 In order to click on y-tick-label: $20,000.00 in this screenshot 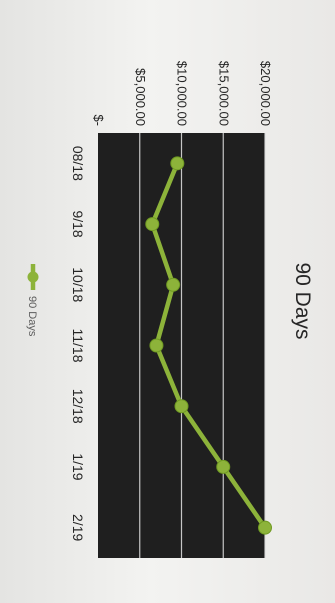, I will do `click(265, 93)`.